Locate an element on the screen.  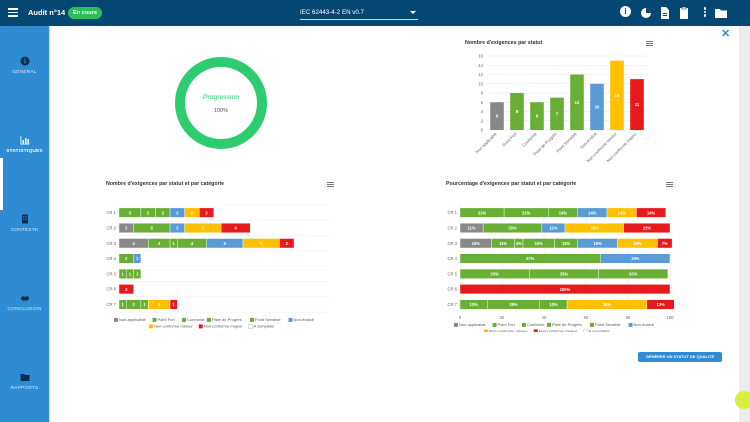
y-tick-label: 14 is located at coordinates (480, 65).